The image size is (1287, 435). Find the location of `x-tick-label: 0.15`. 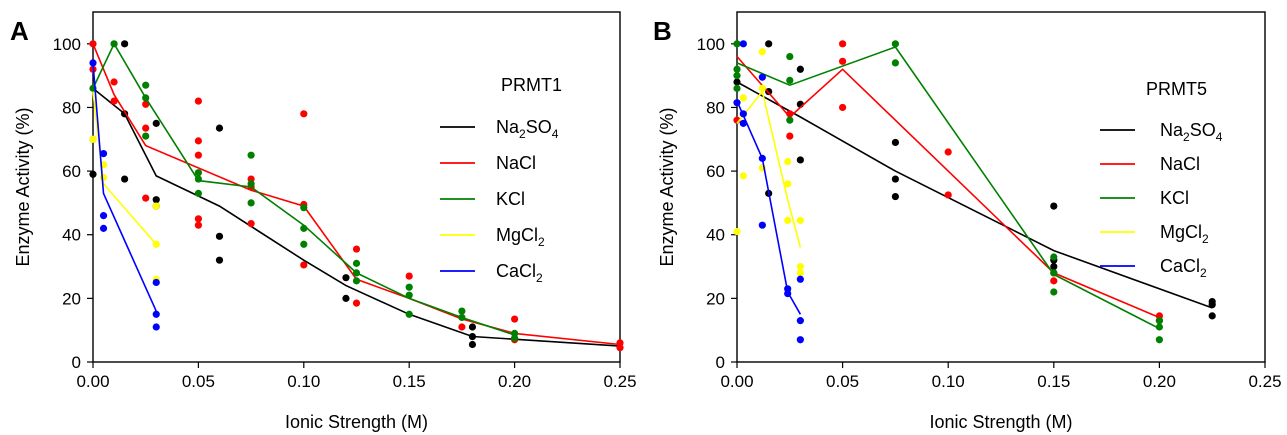

x-tick-label: 0.15 is located at coordinates (409, 381).